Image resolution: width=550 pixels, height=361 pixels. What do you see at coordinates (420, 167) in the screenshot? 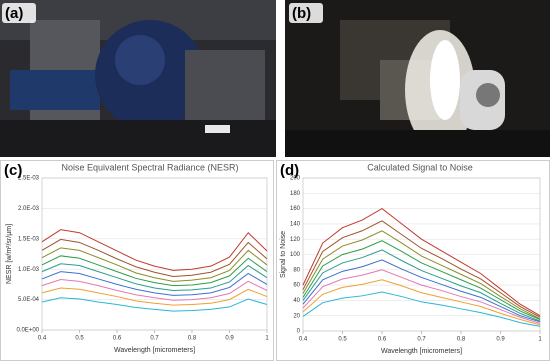
I see `chart-title: Calculated Signal to Noise` at bounding box center [420, 167].